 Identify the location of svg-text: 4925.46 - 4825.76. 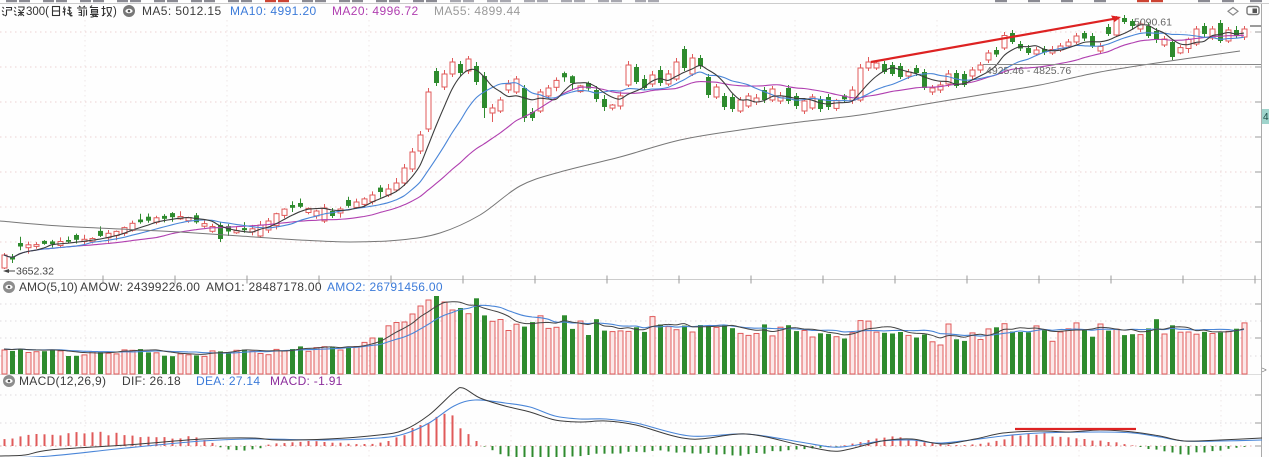
(1028, 71).